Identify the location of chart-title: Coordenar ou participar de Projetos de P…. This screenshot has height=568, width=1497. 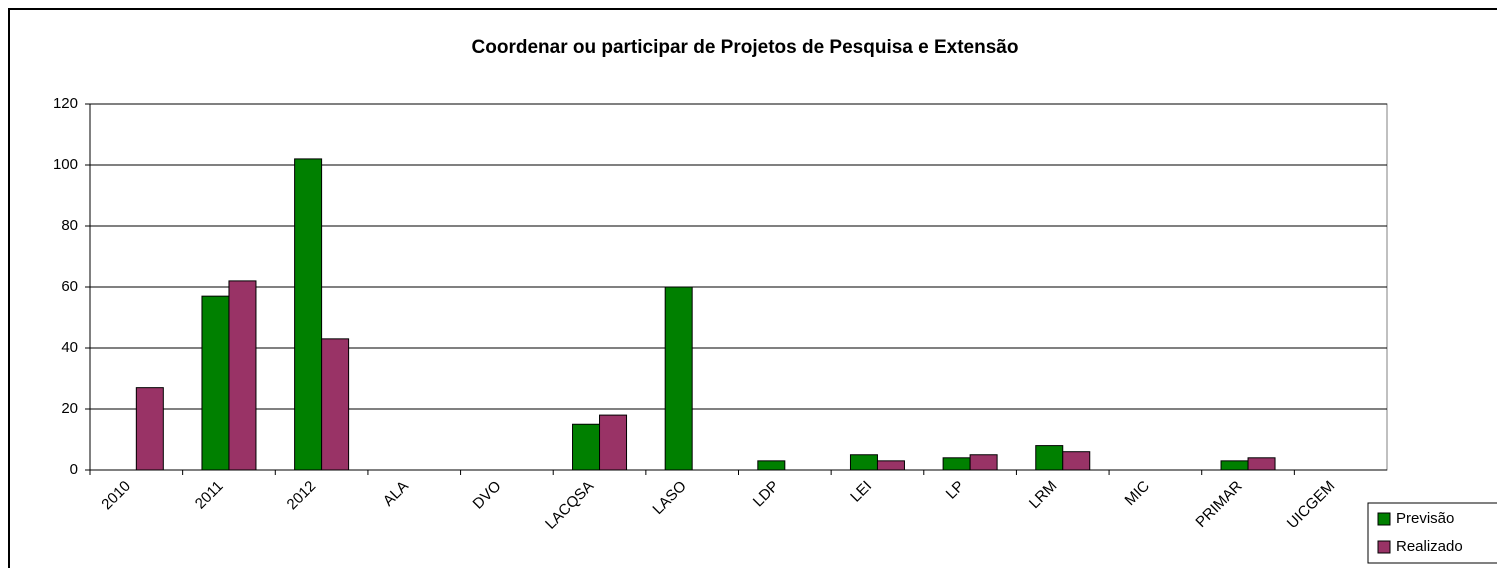
(745, 47).